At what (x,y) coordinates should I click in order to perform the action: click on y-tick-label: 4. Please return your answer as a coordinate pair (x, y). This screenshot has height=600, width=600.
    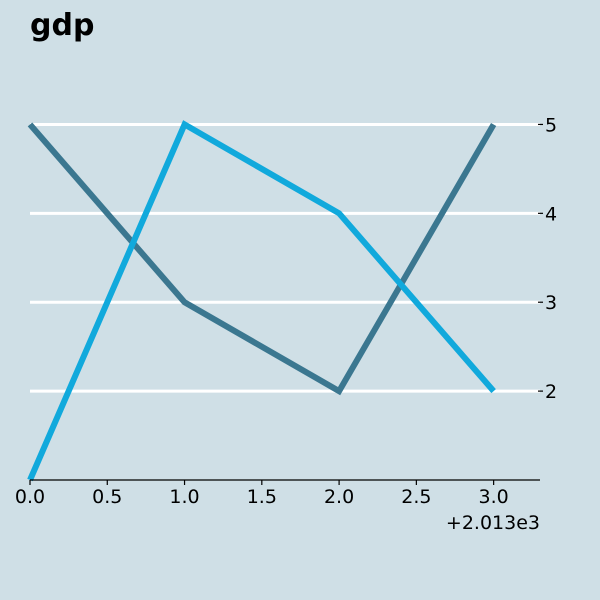
    Looking at the image, I should click on (551, 214).